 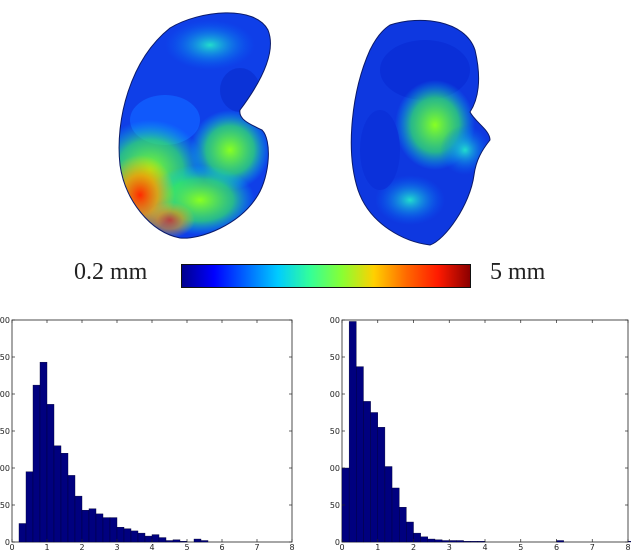 I want to click on colorbar-gradient, so click(x=326, y=276).